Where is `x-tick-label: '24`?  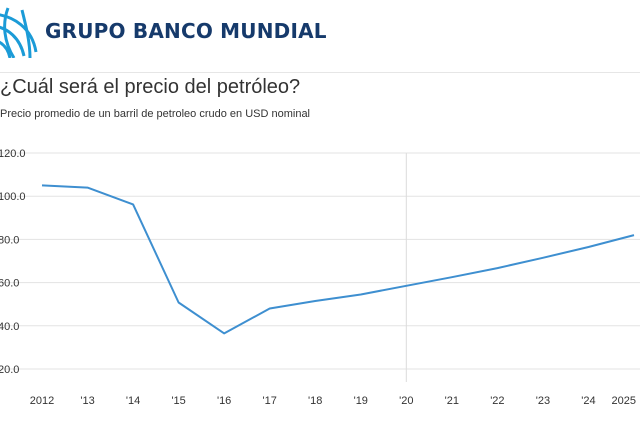 x-tick-label: '24 is located at coordinates (588, 401).